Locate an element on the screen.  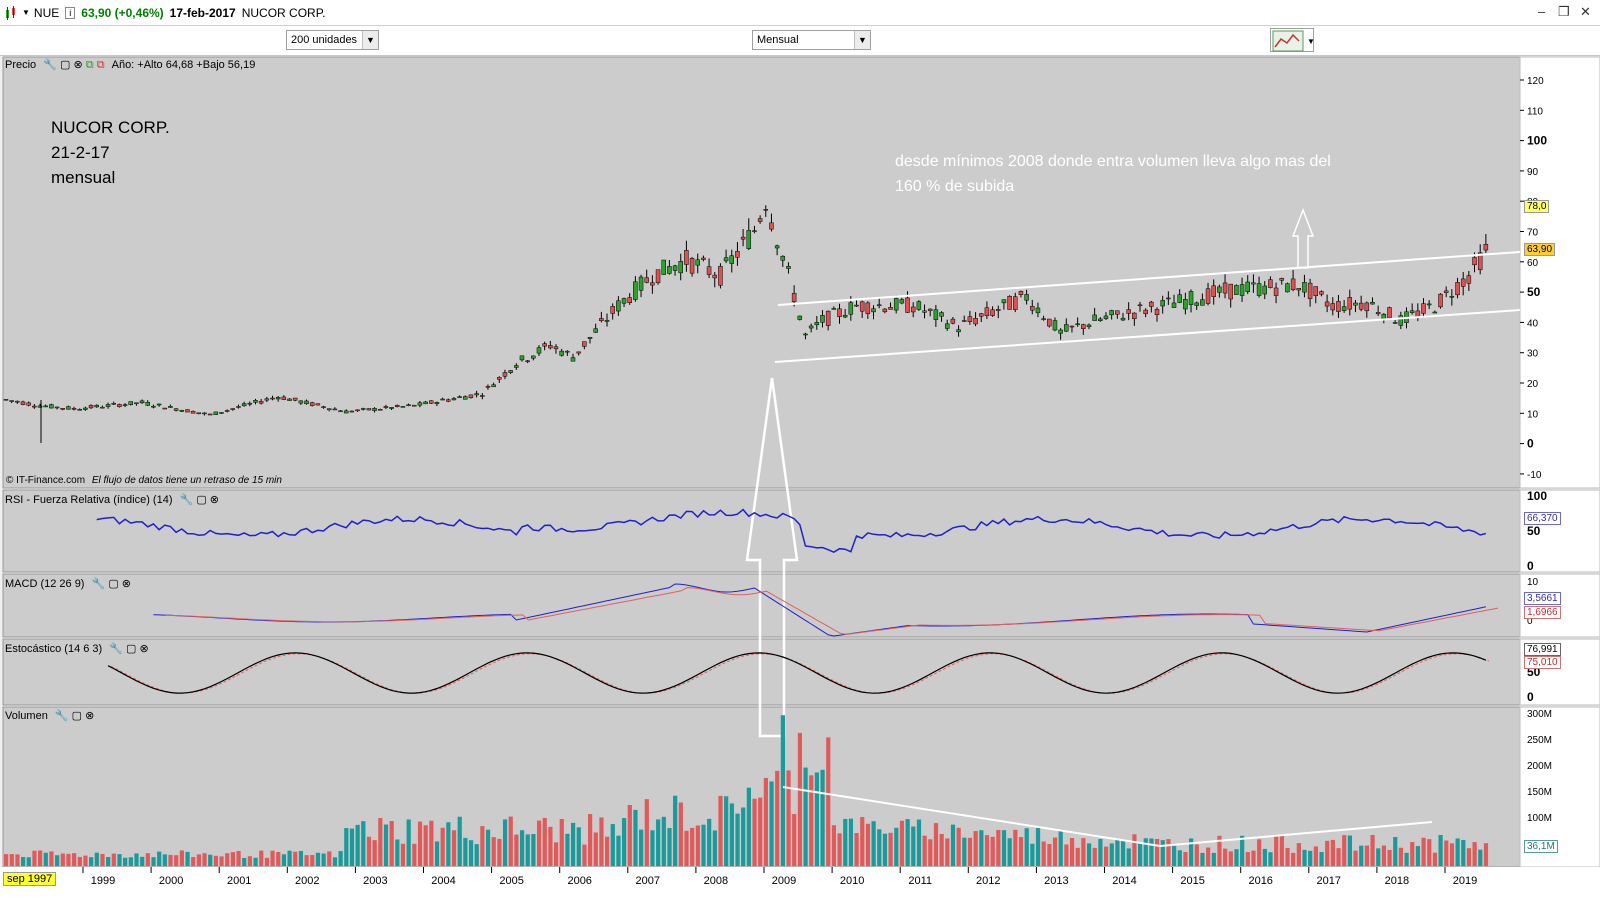
minimize-icon: – is located at coordinates (1542, 11).